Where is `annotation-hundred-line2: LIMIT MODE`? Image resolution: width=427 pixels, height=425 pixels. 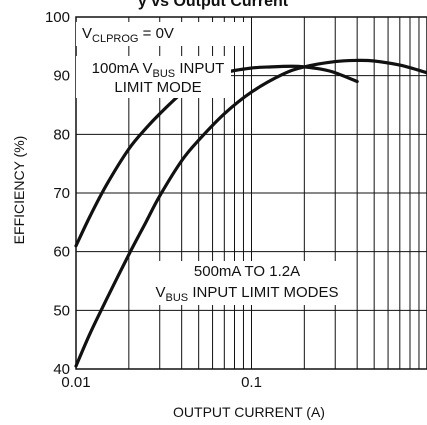 annotation-hundred-line2: LIMIT MODE is located at coordinates (157, 87).